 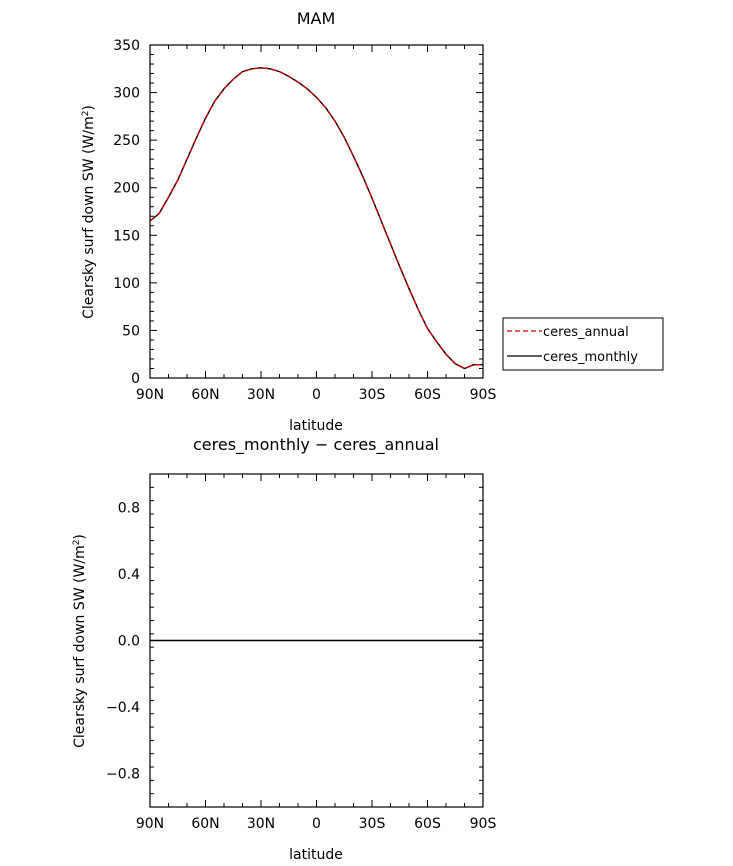 What do you see at coordinates (150, 395) in the screenshot?
I see `top-xtick-label: 90N` at bounding box center [150, 395].